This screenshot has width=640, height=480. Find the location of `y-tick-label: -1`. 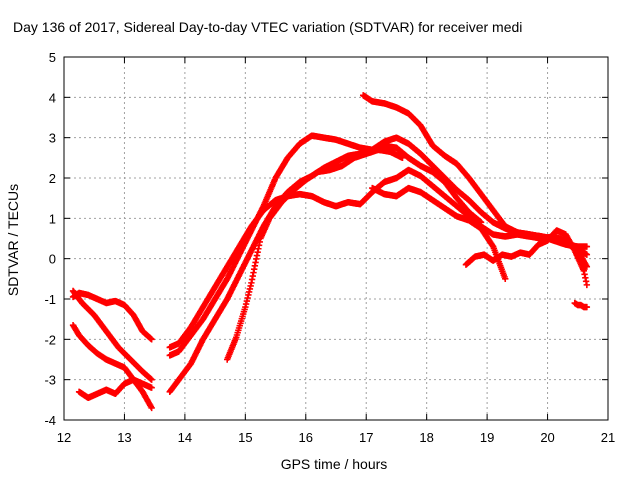

y-tick-label: -1 is located at coordinates (50, 299).